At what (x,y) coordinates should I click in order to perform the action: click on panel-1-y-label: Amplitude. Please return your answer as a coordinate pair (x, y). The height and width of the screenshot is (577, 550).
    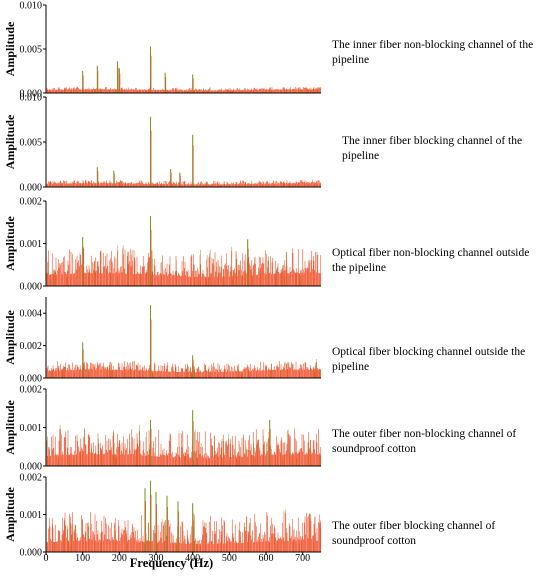
    Looking at the image, I should click on (10, 48).